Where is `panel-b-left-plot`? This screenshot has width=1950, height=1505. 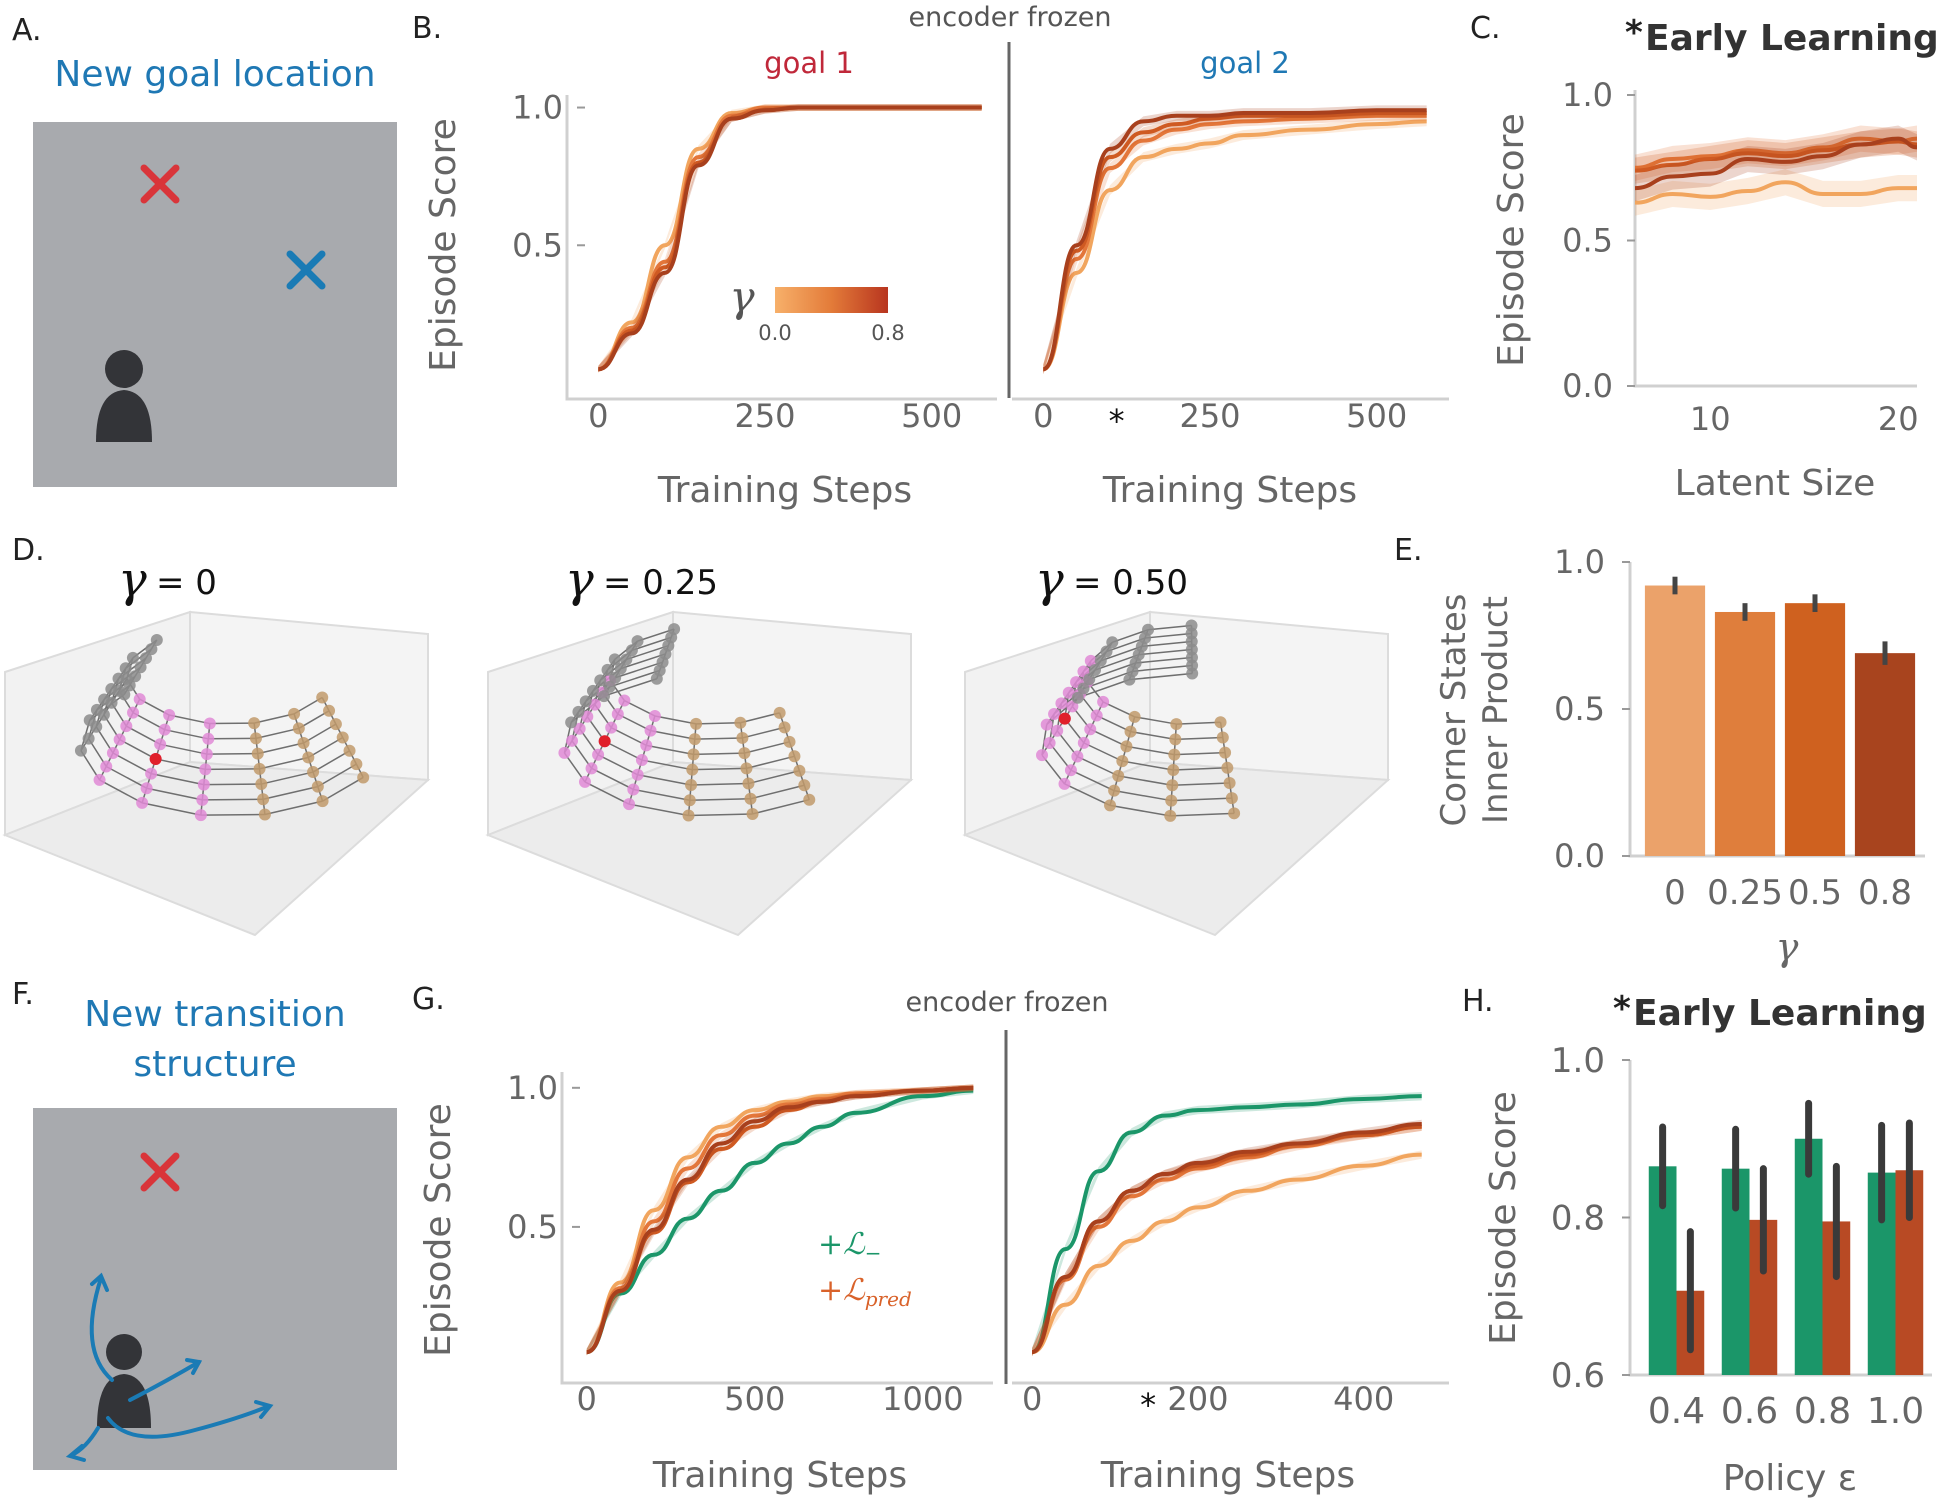
panel-b-left-plot is located at coordinates (789, 238).